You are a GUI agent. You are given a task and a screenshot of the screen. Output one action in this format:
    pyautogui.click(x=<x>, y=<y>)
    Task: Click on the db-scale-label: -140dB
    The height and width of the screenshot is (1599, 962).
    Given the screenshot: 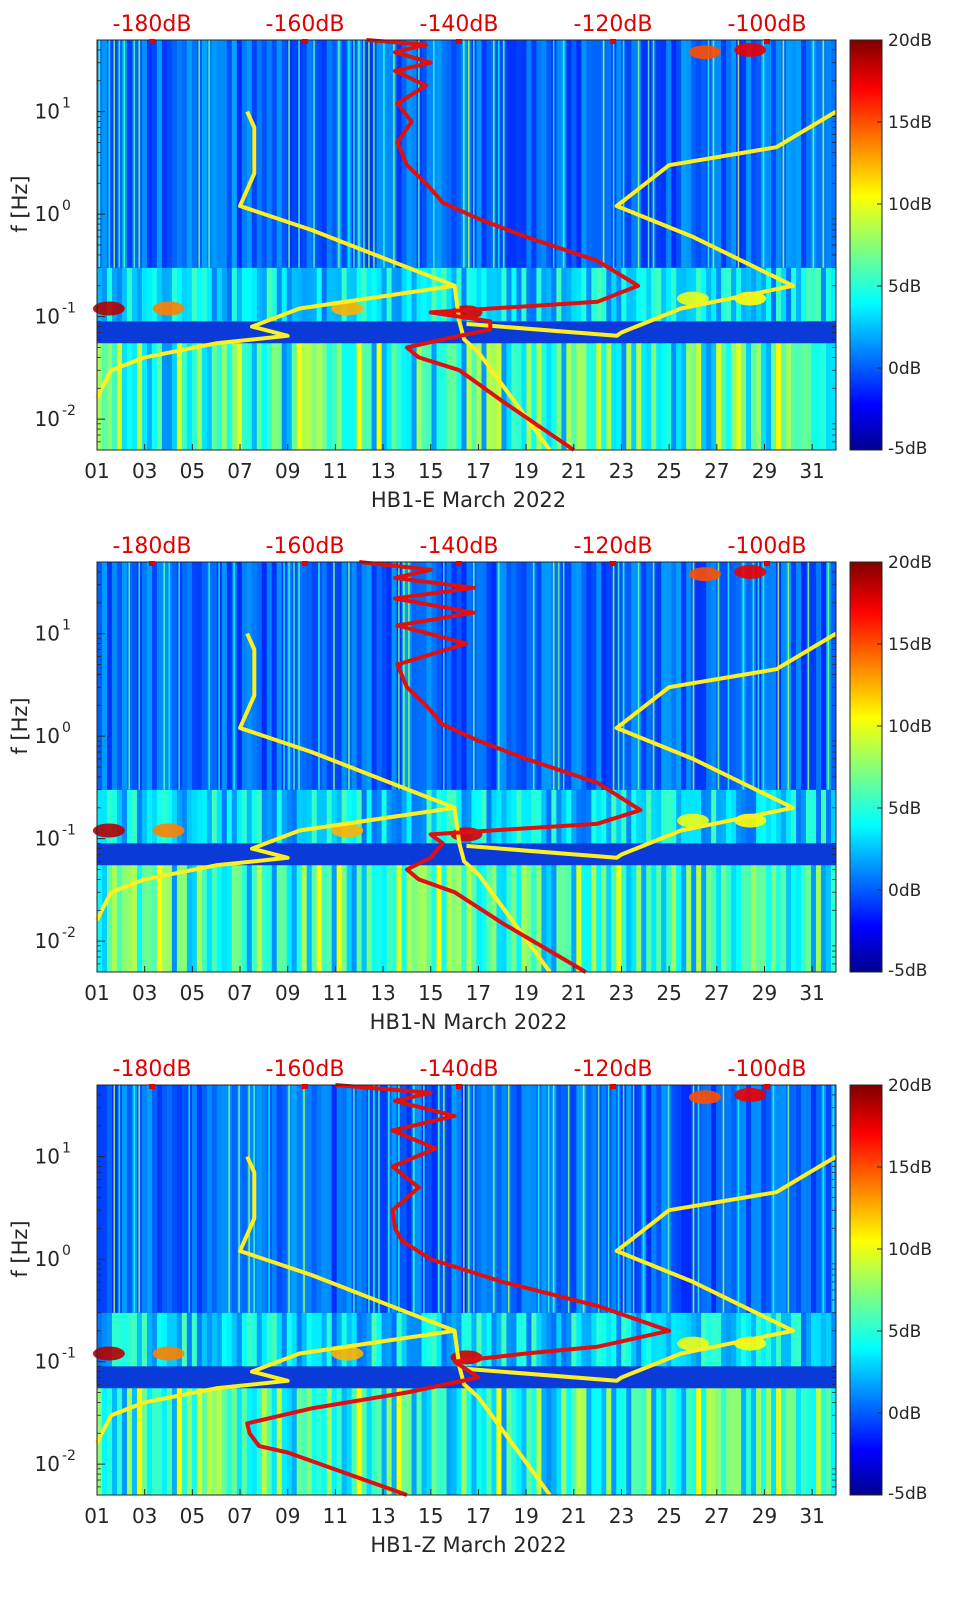 What is the action you would take?
    pyautogui.click(x=459, y=546)
    